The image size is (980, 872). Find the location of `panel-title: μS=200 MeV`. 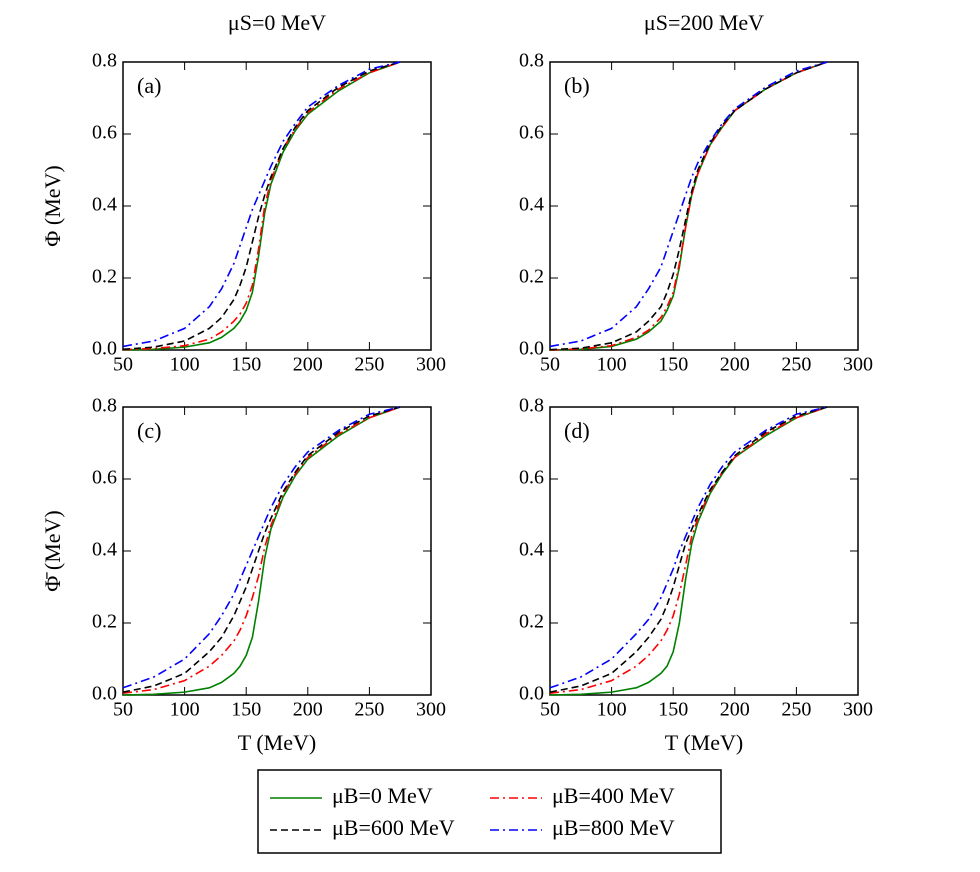

panel-title: μS=200 MeV is located at coordinates (704, 22).